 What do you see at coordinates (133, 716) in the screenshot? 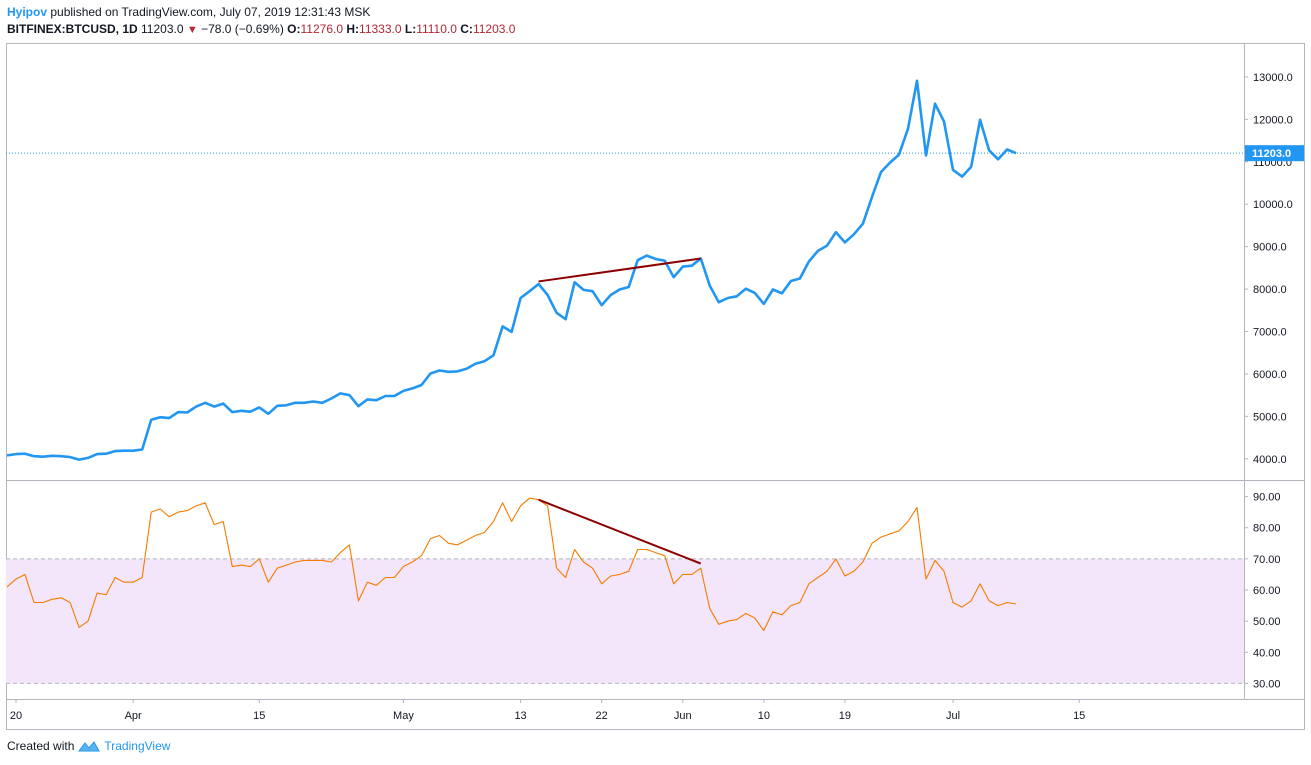
I see `time-tick-label: Apr` at bounding box center [133, 716].